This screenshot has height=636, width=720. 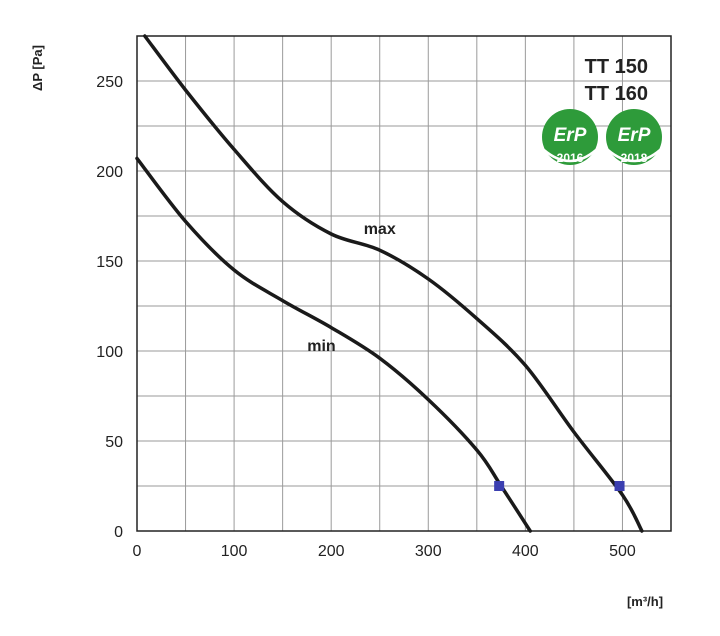 I want to click on erp-2016-year: 2016, so click(x=570, y=158).